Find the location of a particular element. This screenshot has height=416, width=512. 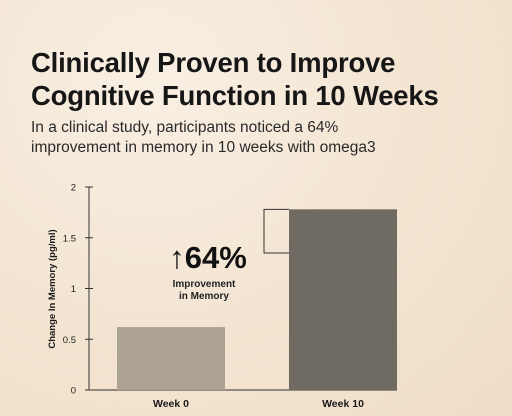

y-tick-label: 1.5 is located at coordinates (69, 238).